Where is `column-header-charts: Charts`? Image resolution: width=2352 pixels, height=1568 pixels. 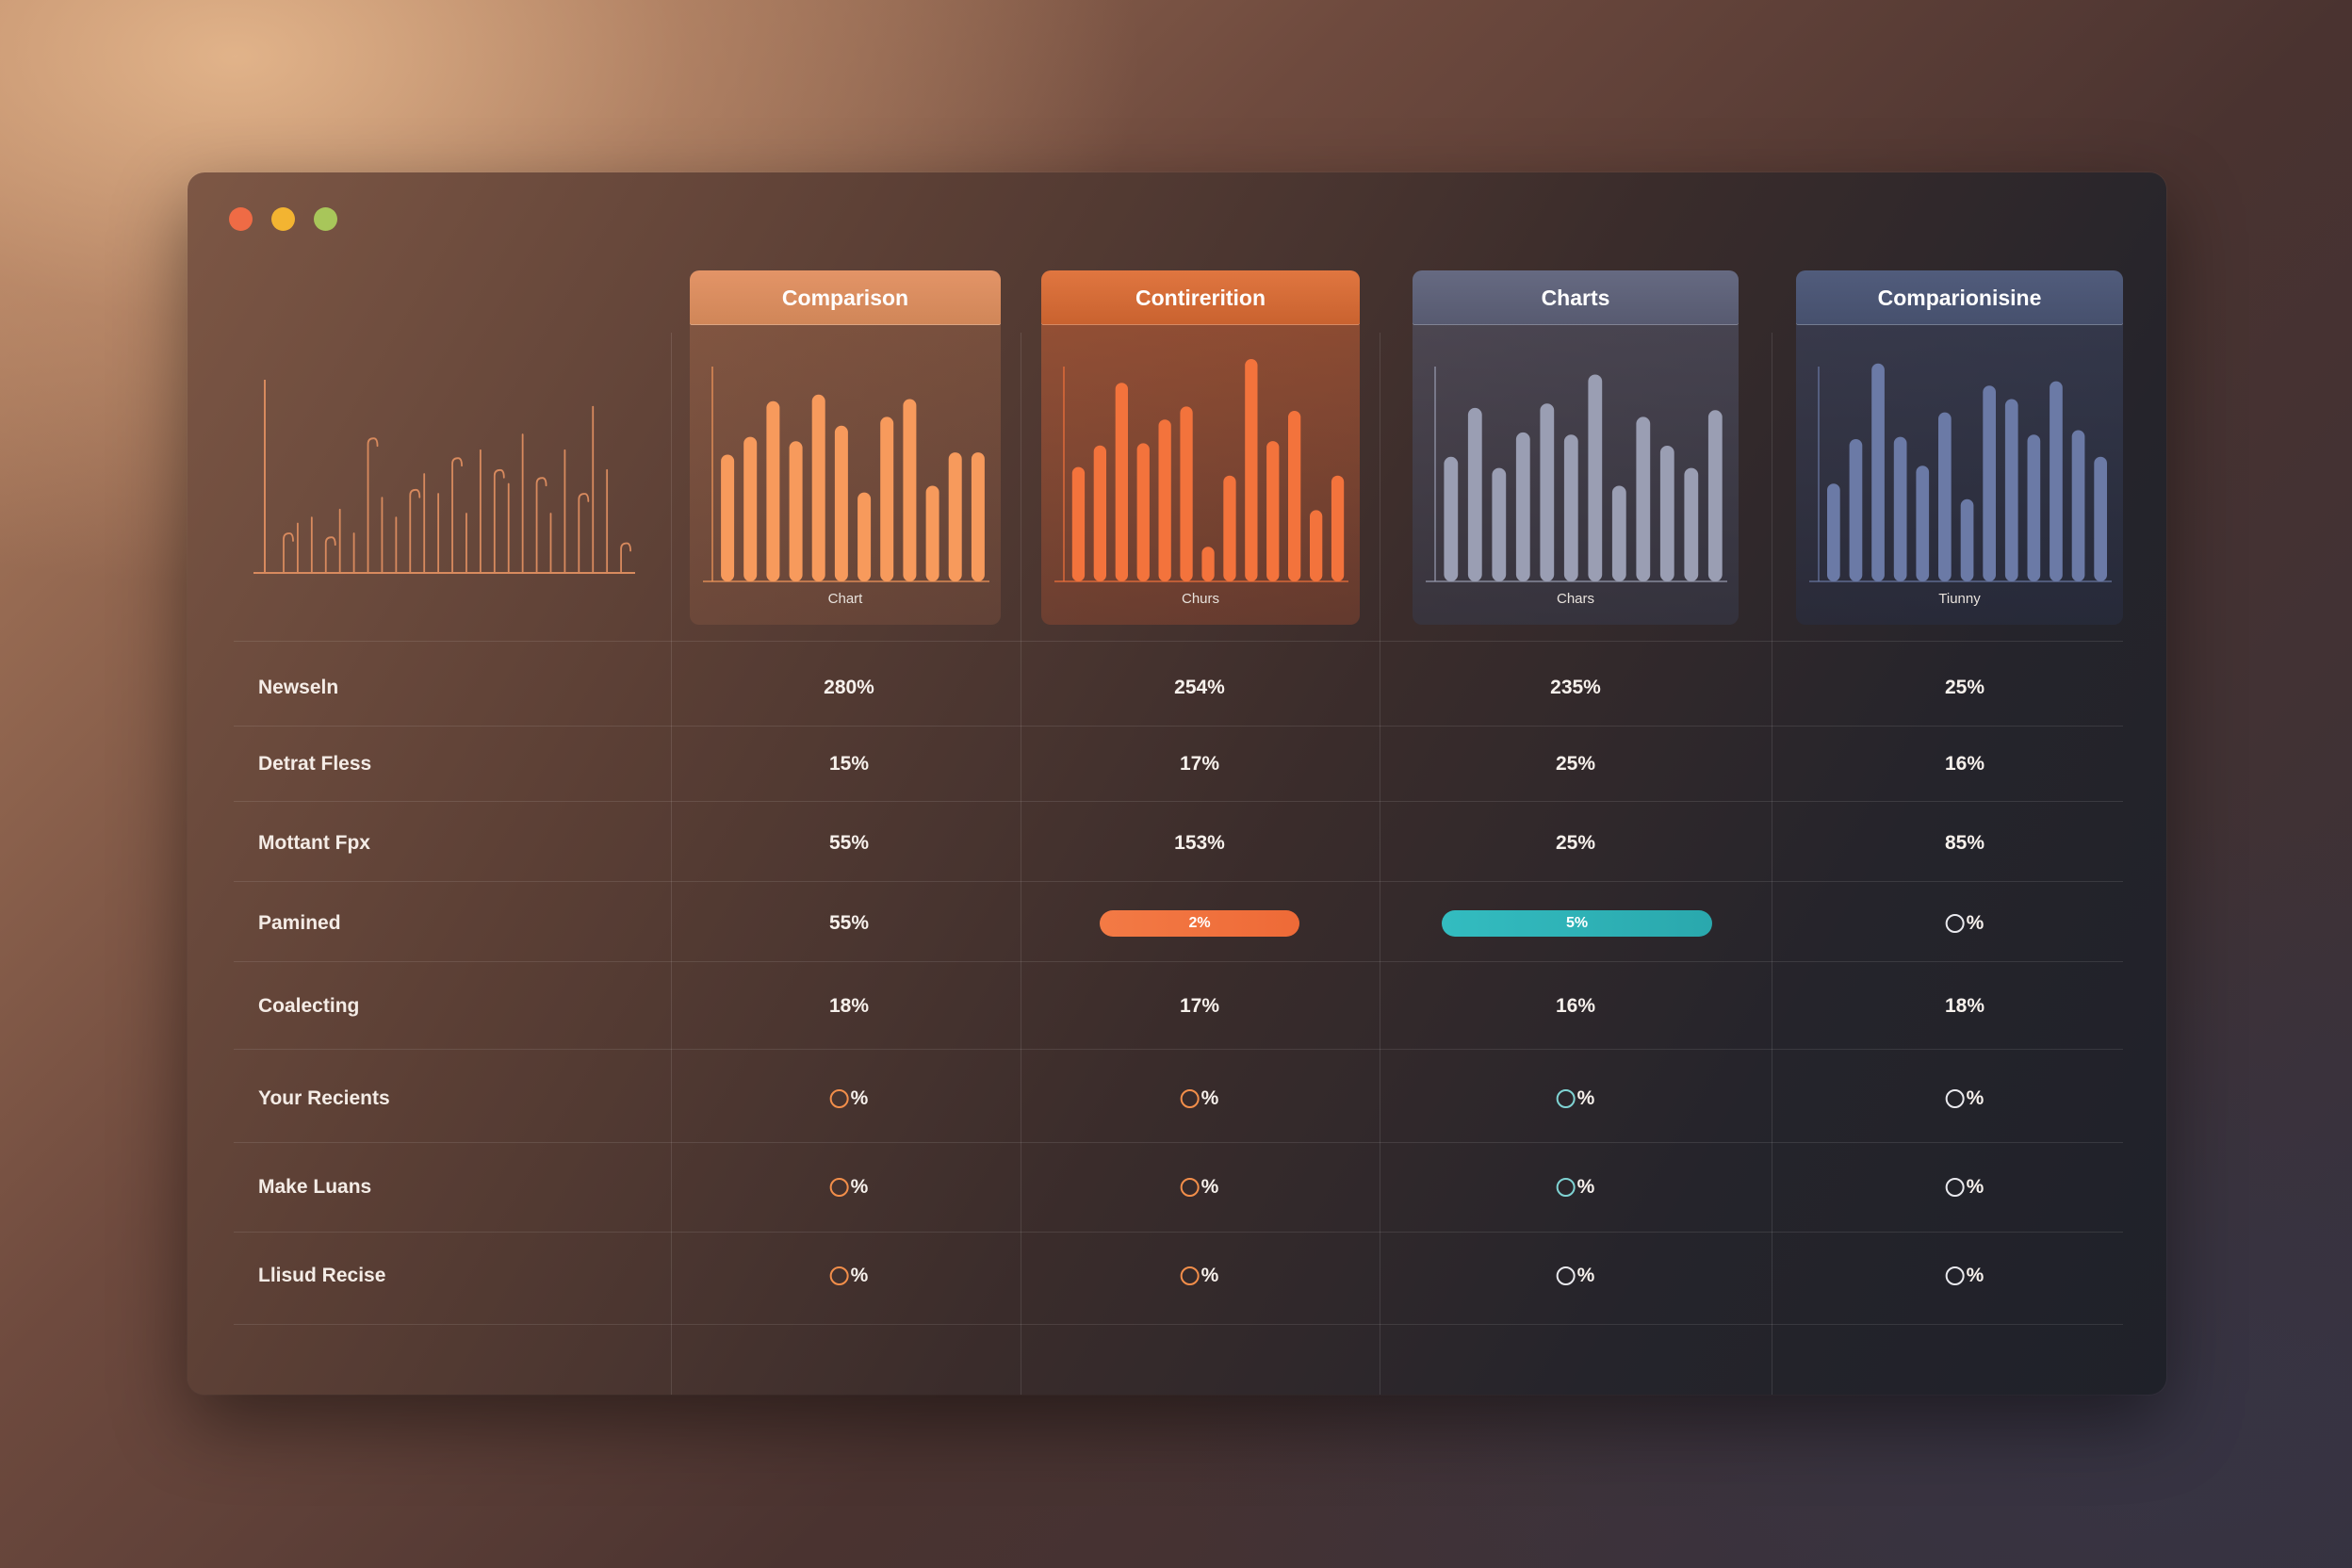 column-header-charts: Charts is located at coordinates (1576, 297).